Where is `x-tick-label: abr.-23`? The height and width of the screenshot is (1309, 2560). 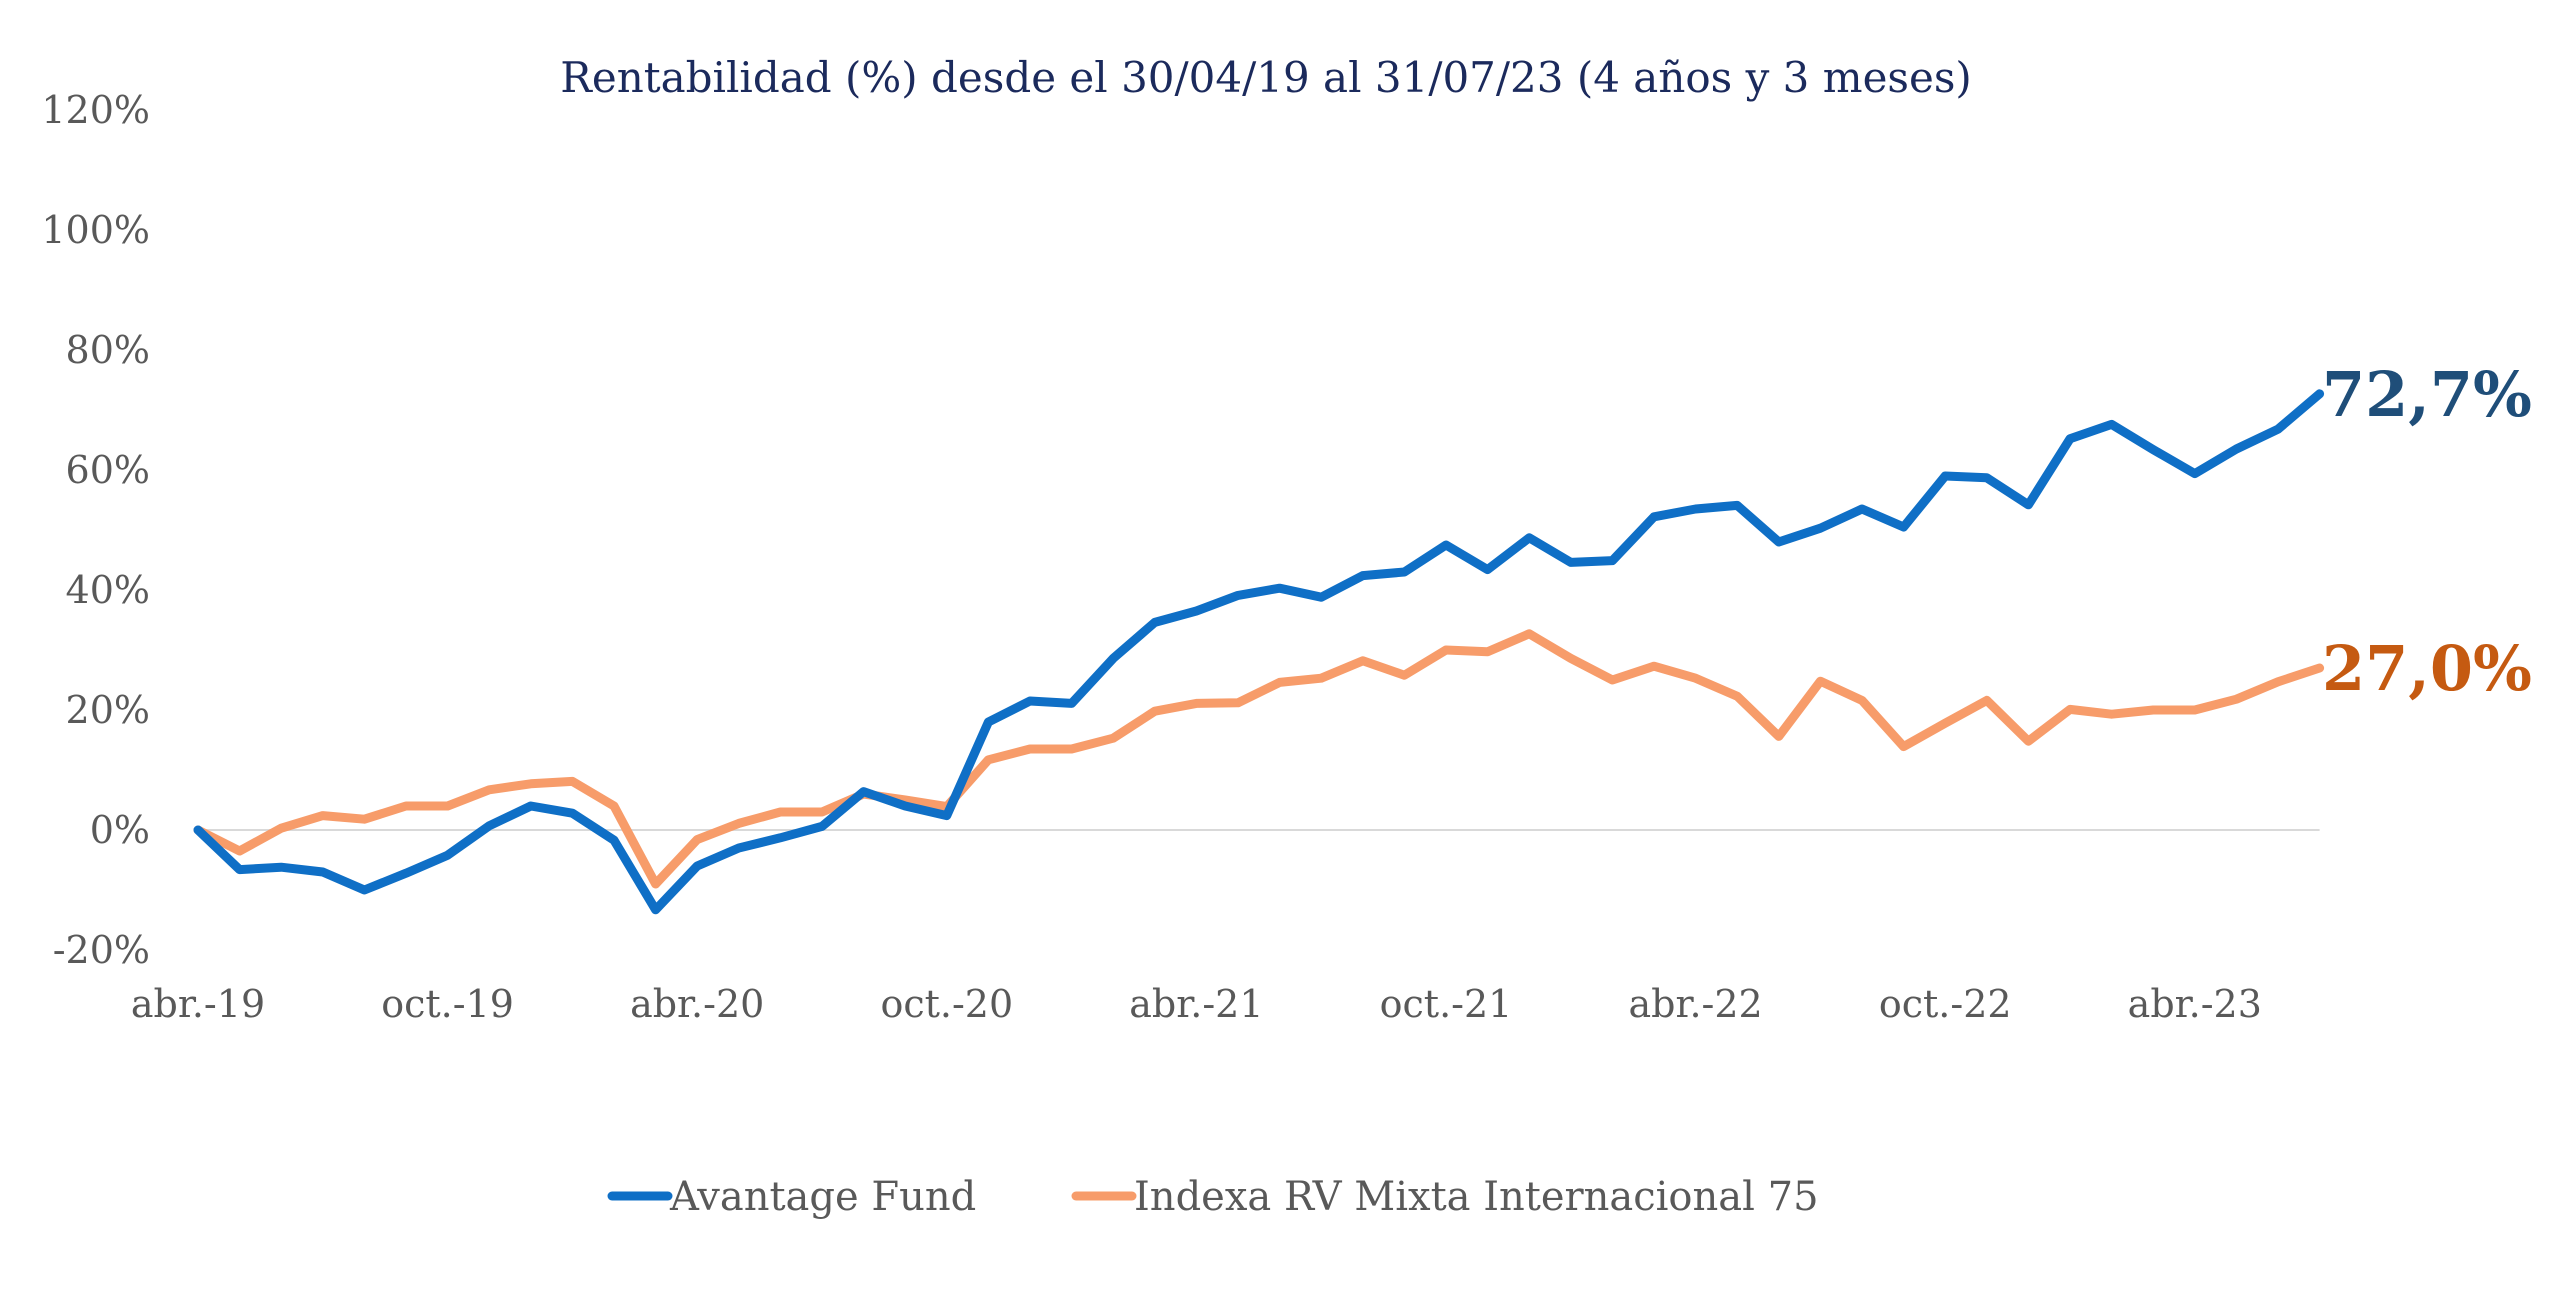 x-tick-label: abr.-23 is located at coordinates (2195, 1004).